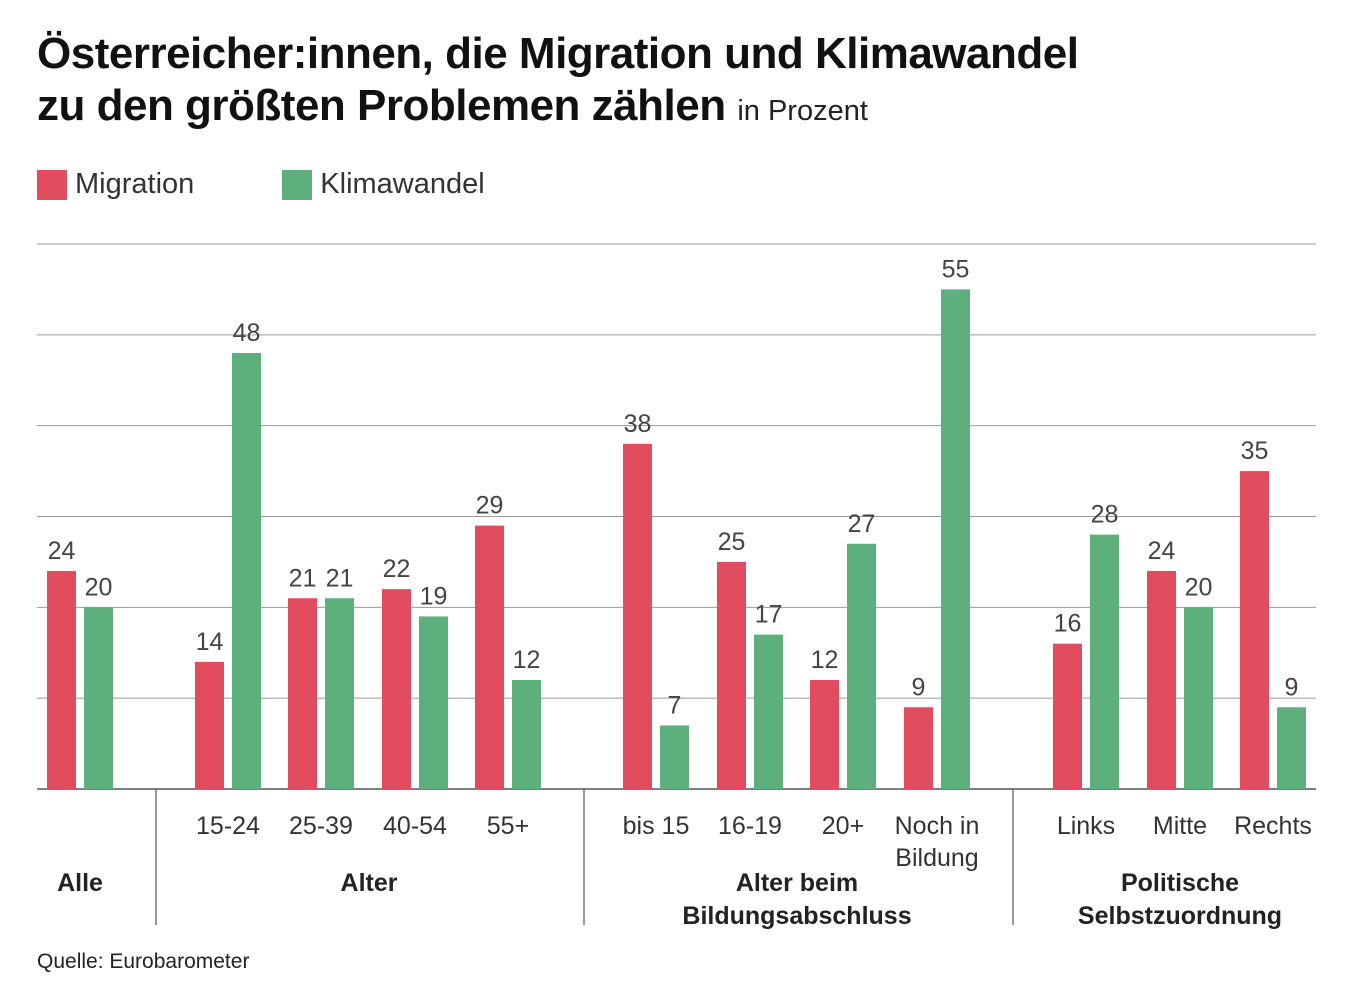  Describe the element at coordinates (434, 596) in the screenshot. I see `value-label-klimawandel-3: 19` at that location.